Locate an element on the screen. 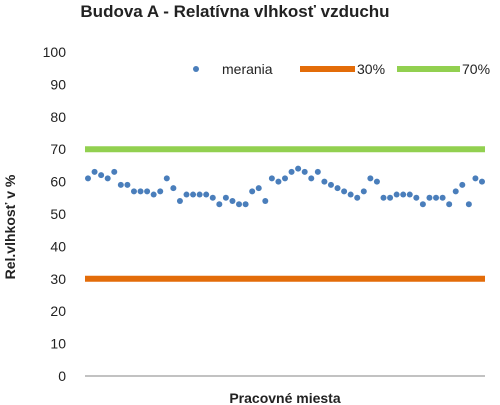 The image size is (500, 405). y-tick-label-50: 50 is located at coordinates (58, 214).